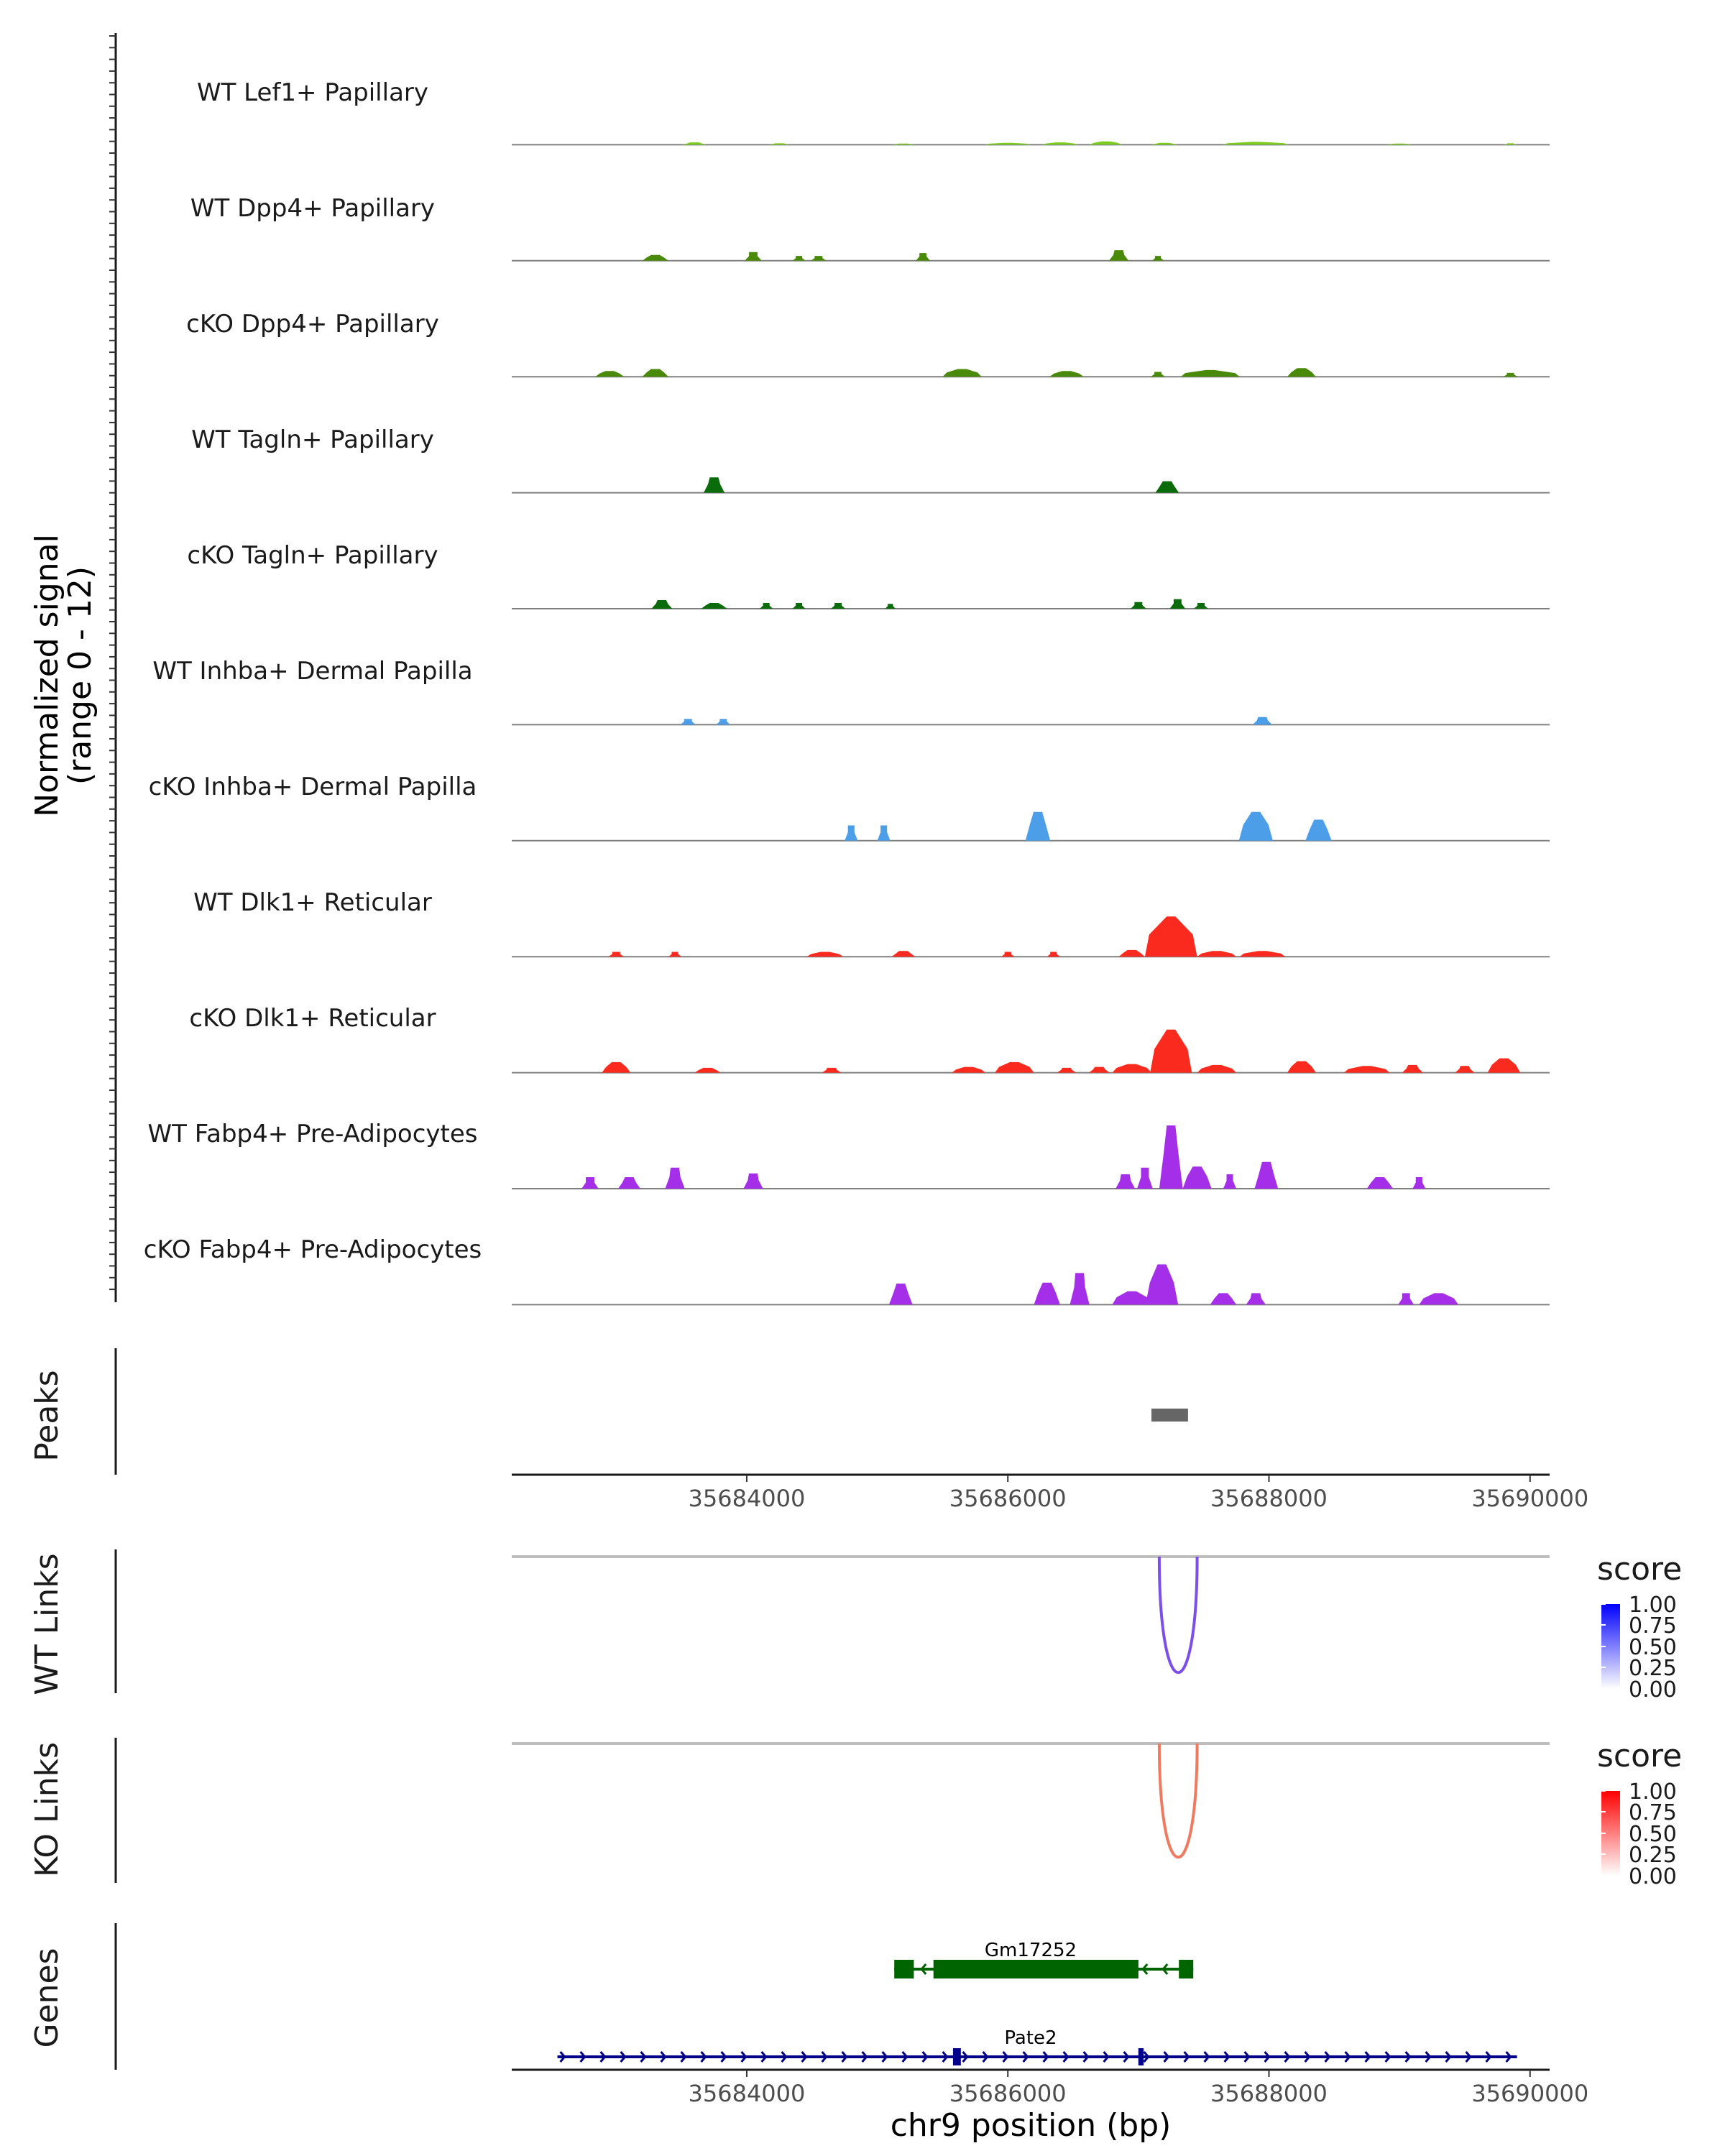  Describe the element at coordinates (1653, 1812) in the screenshot. I see `legend-tick-label: 0.75` at that location.